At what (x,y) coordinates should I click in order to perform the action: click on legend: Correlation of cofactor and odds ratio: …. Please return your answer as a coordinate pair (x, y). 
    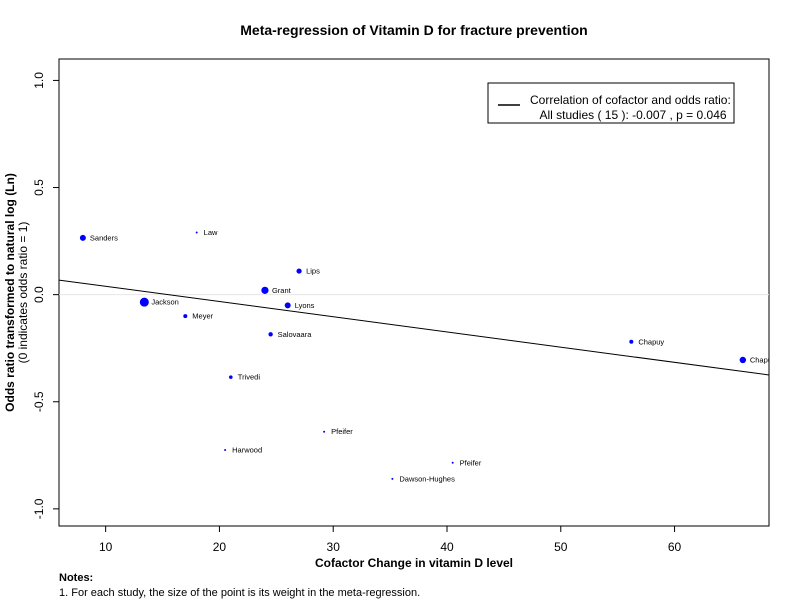
    Looking at the image, I should click on (611, 103).